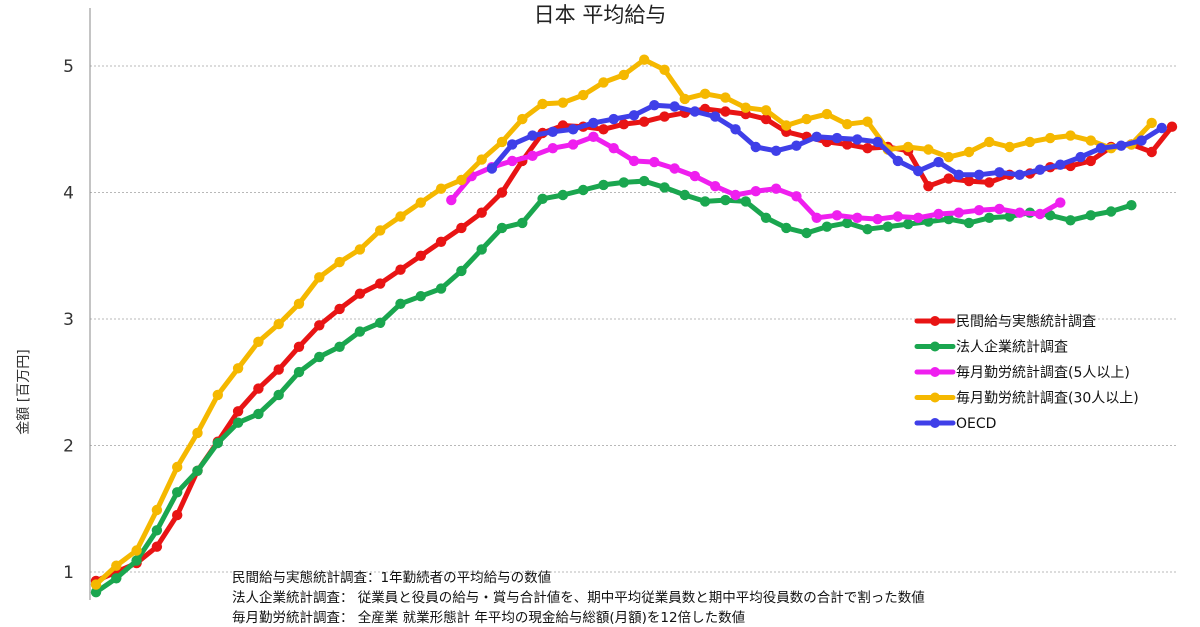 The height and width of the screenshot is (627, 1200). I want to click on y-tick-label: 3, so click(68, 320).